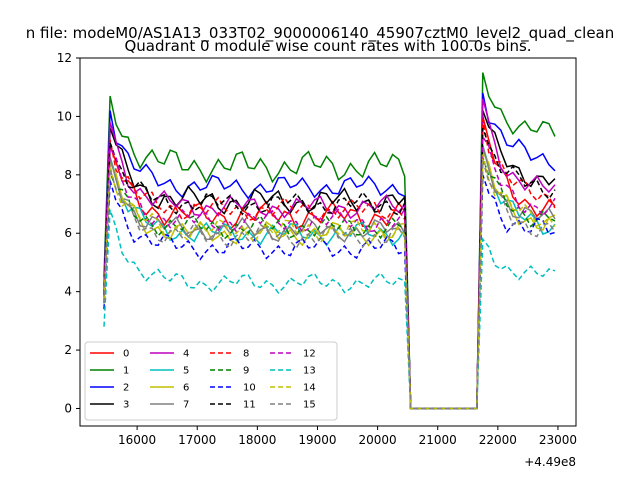 The width and height of the screenshot is (640, 480). Describe the element at coordinates (68, 292) in the screenshot. I see `y-tick-label: 4` at that location.